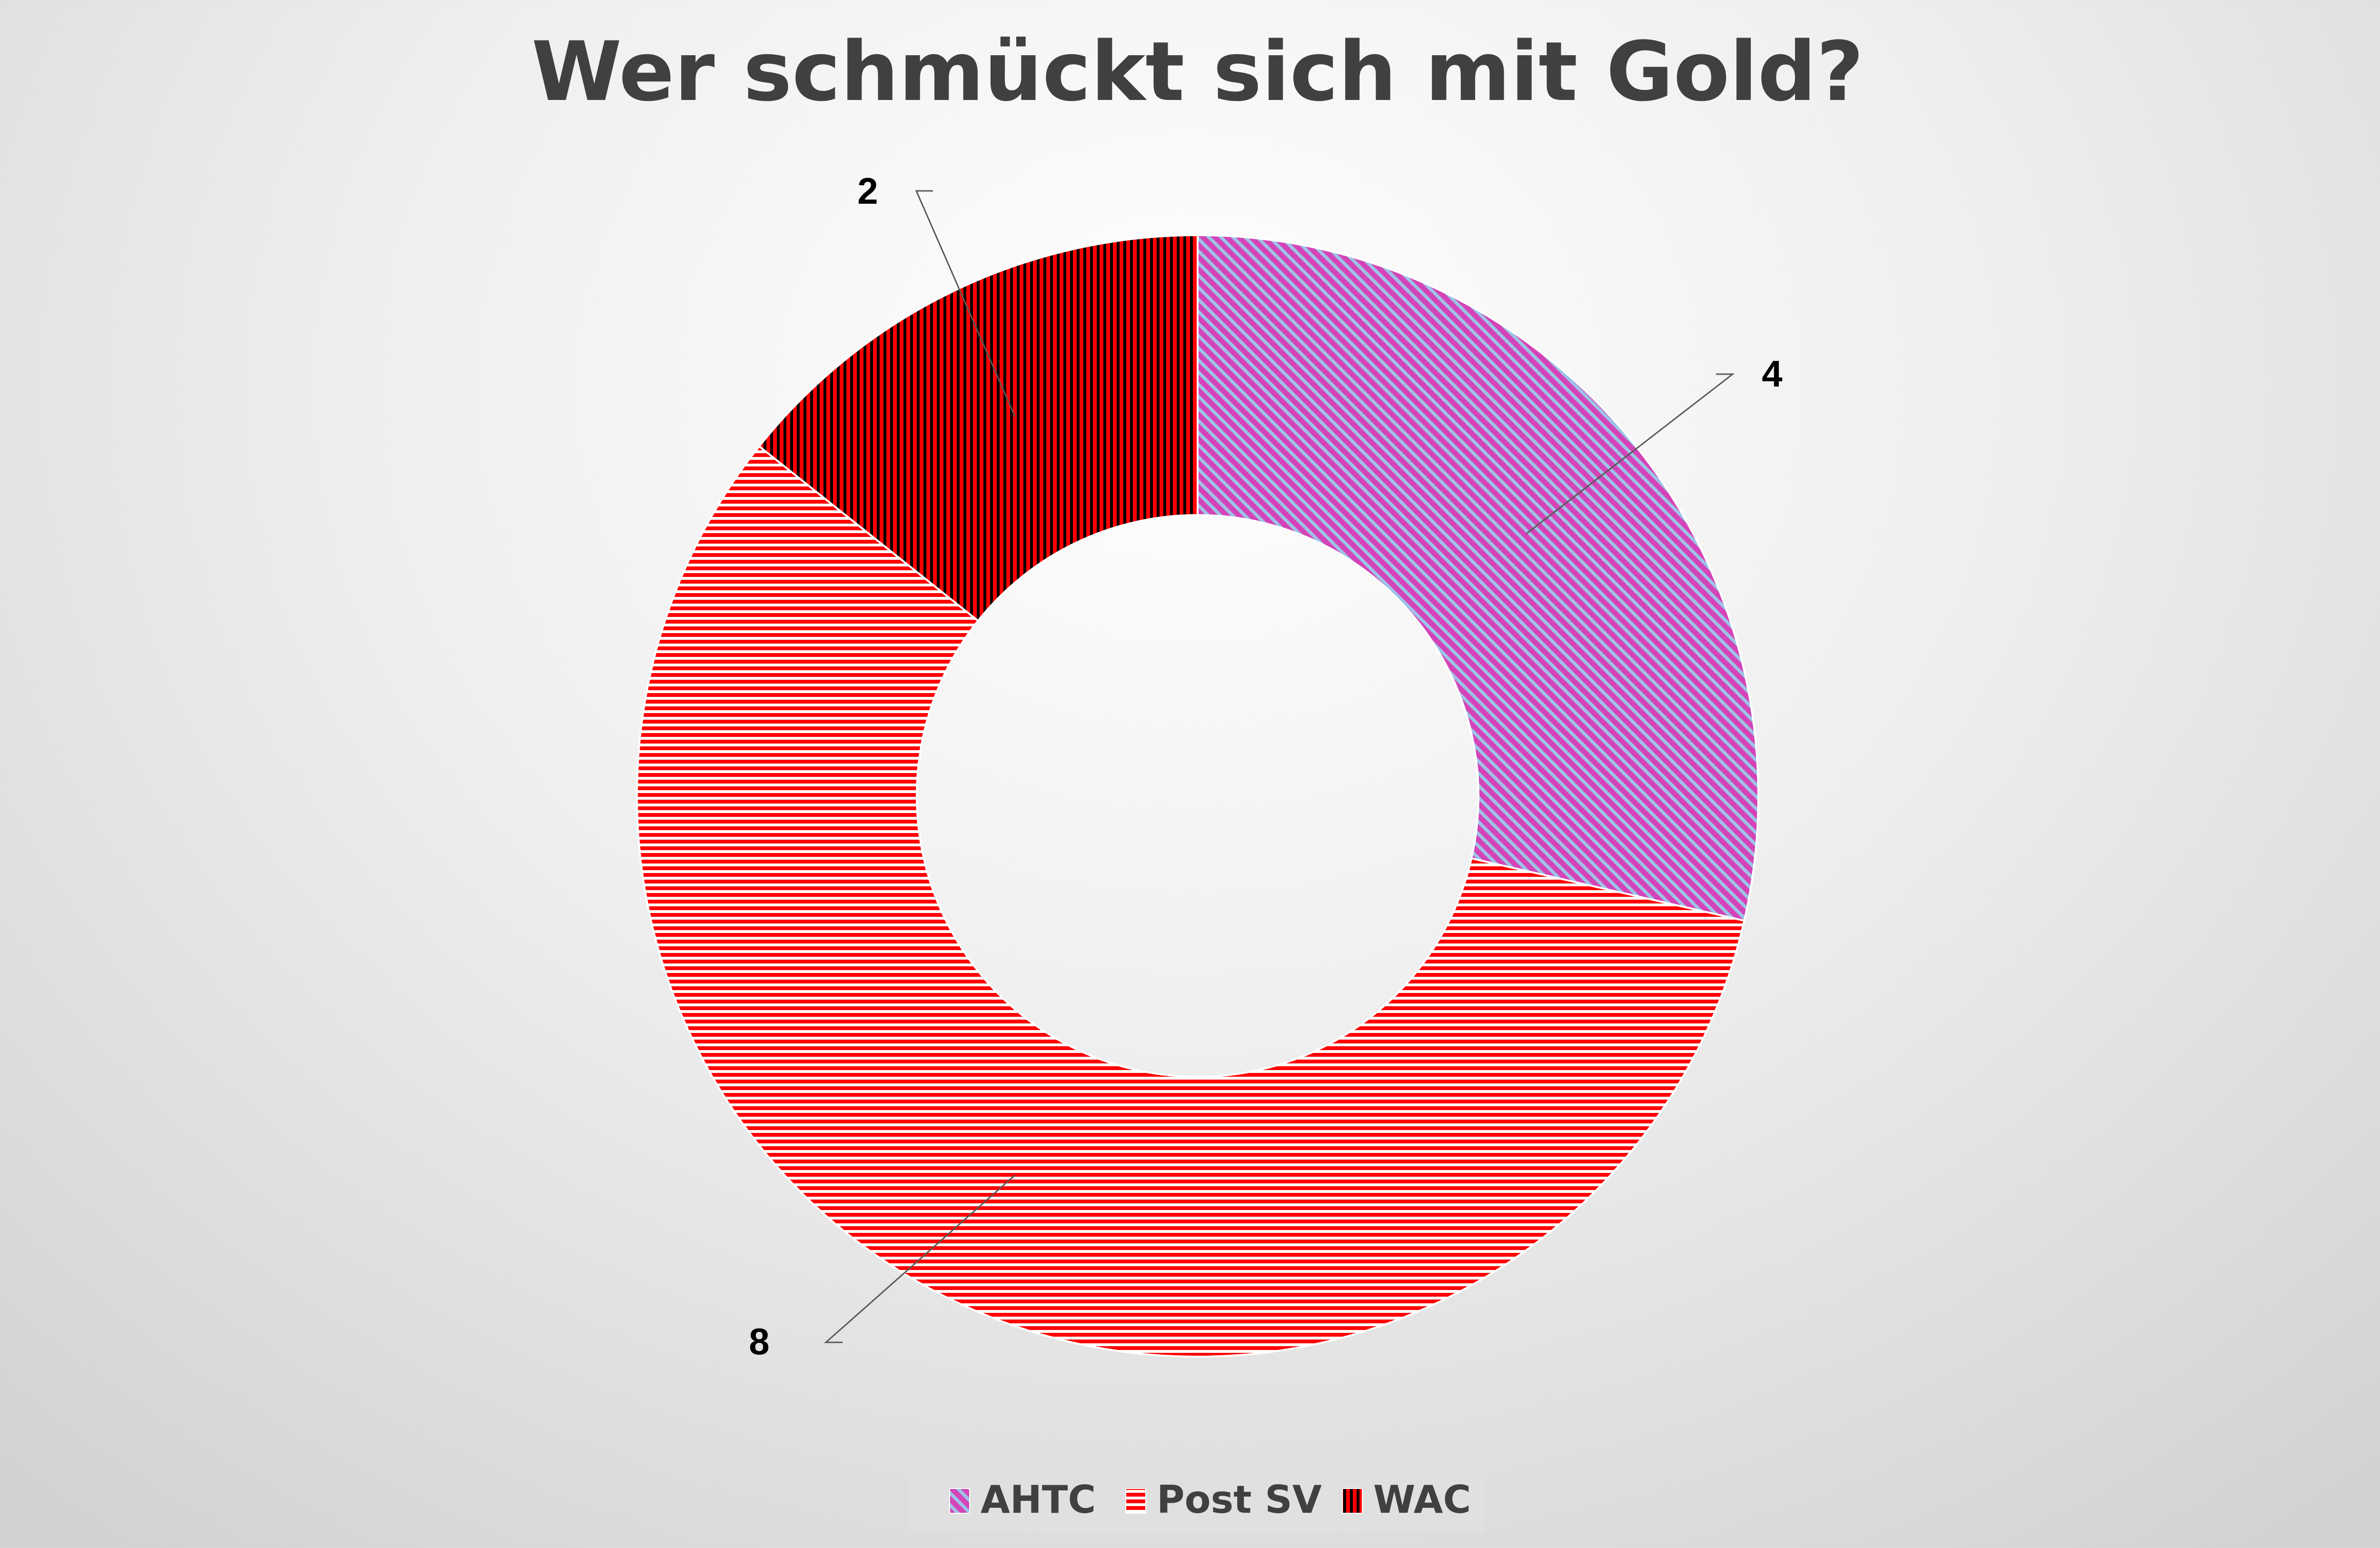  Describe the element at coordinates (1198, 71) in the screenshot. I see `chart-title: Wer schmückt sich mit Gold?` at that location.